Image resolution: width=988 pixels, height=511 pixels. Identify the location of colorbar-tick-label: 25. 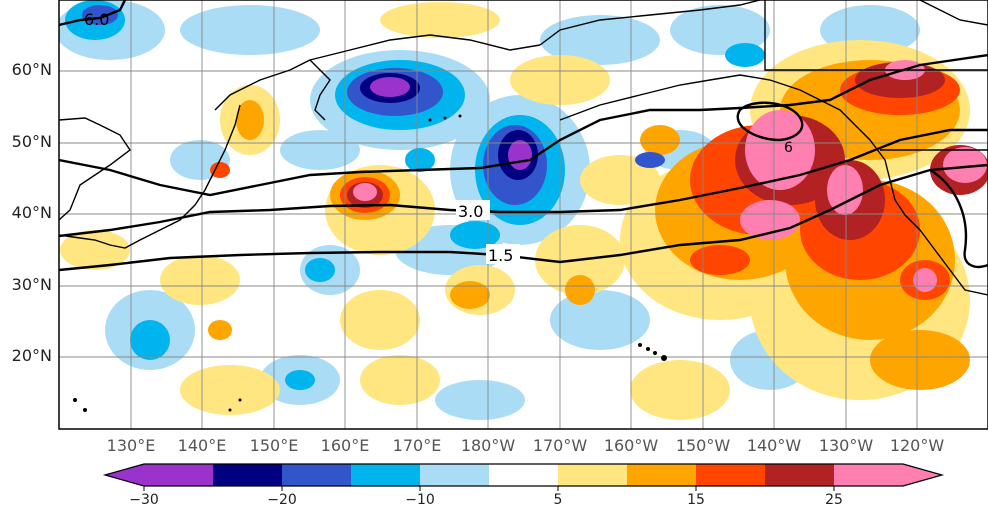
(834, 500).